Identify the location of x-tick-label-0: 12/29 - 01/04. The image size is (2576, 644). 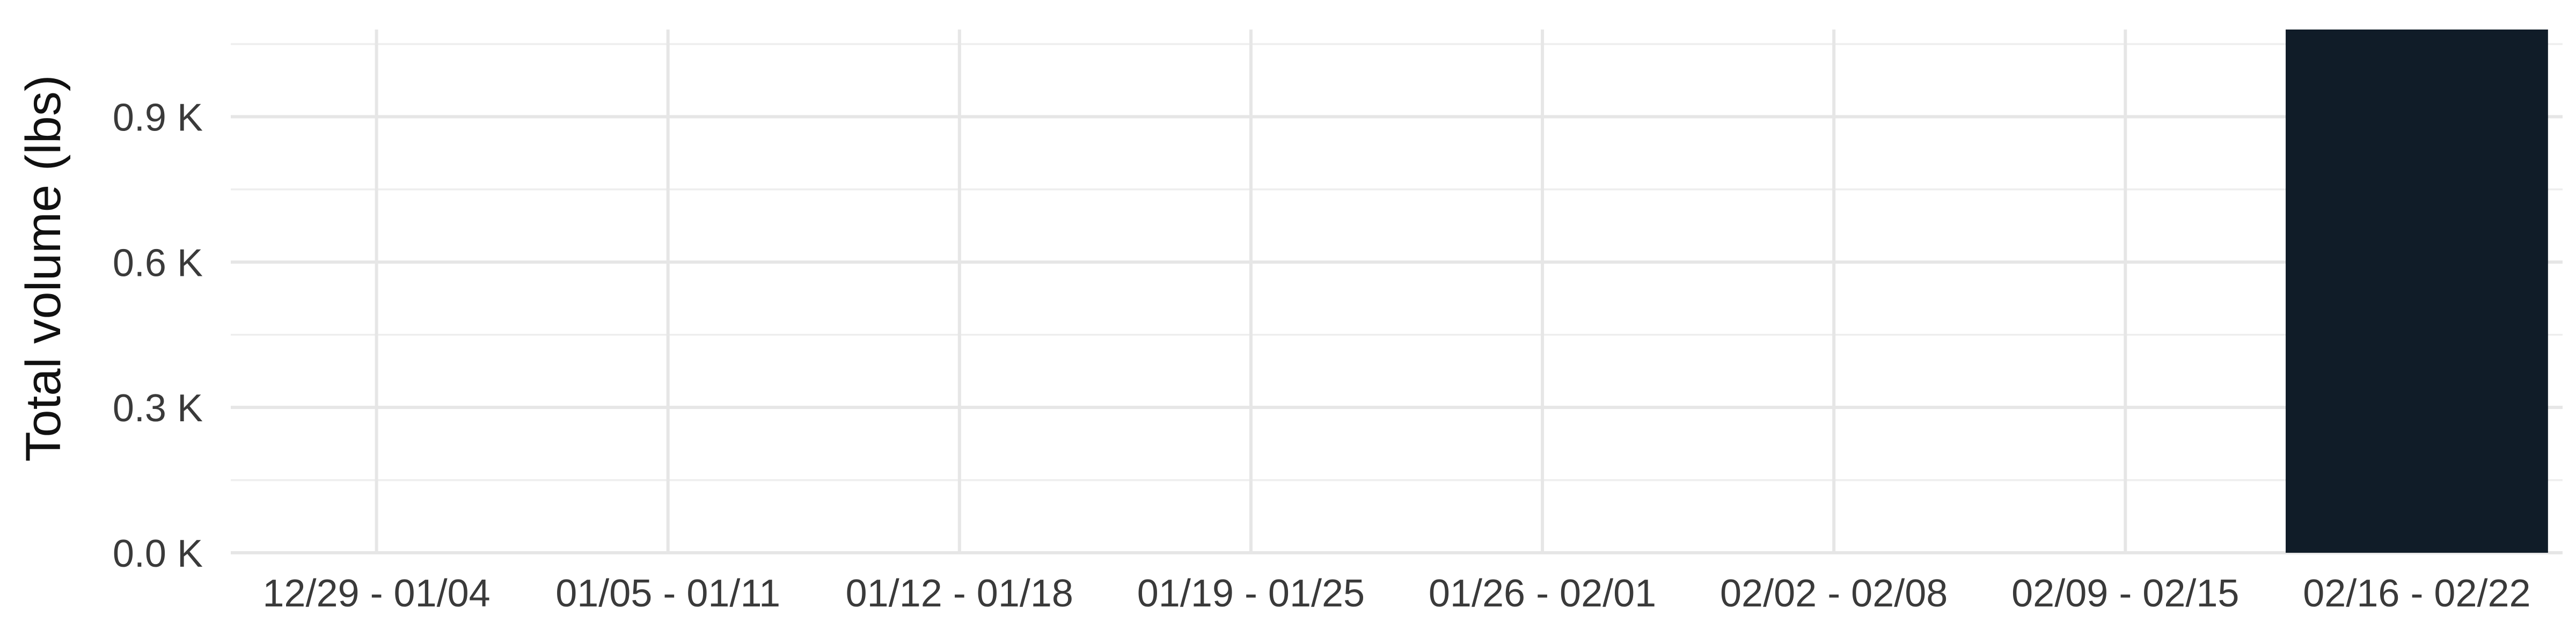
(376, 593).